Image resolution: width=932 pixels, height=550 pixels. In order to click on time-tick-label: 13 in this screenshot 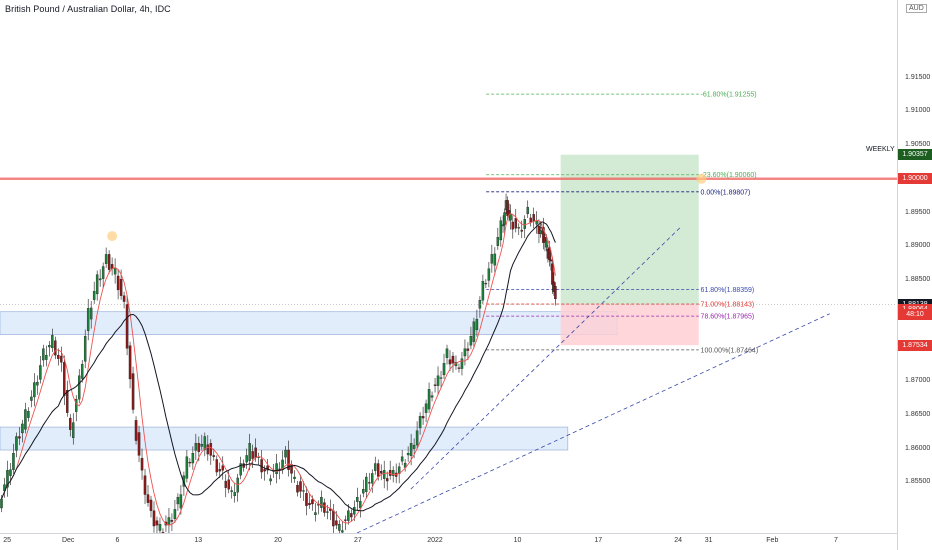, I will do `click(198, 540)`.